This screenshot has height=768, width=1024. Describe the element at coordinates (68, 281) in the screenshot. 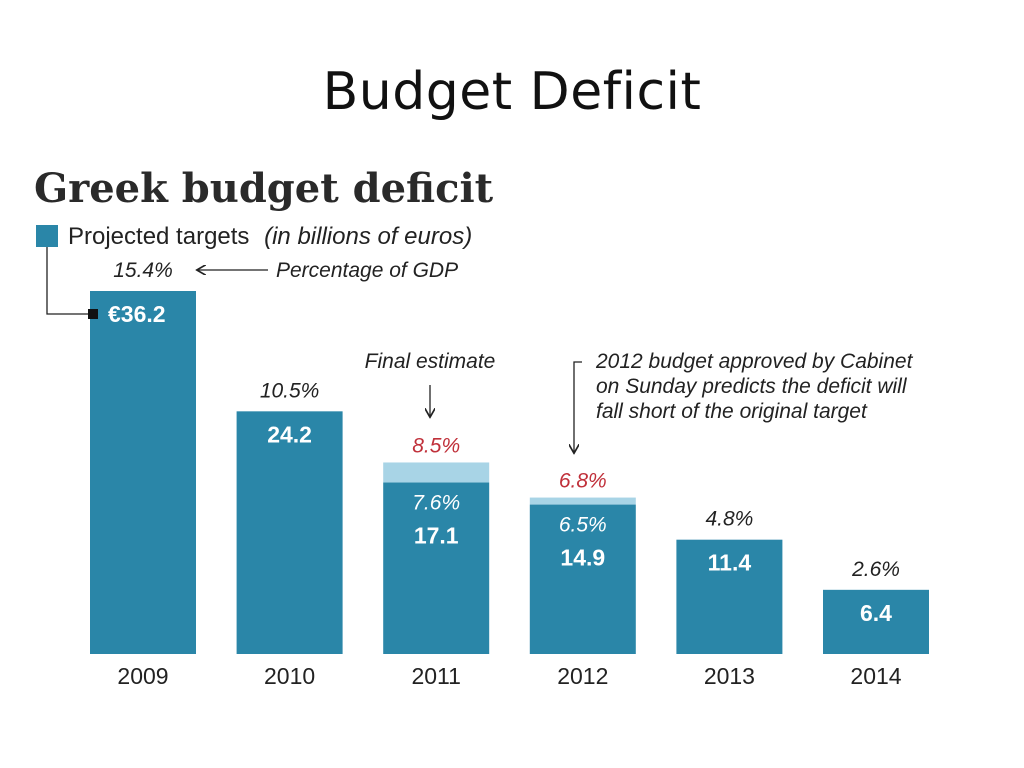

I see `legend-connector-line` at that location.